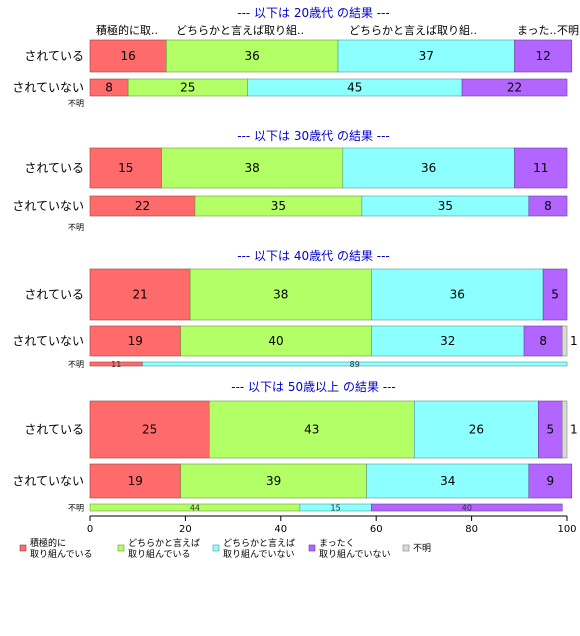 The image size is (580, 636). What do you see at coordinates (447, 481) in the screenshot?
I see `segment-value-label: 34` at bounding box center [447, 481].